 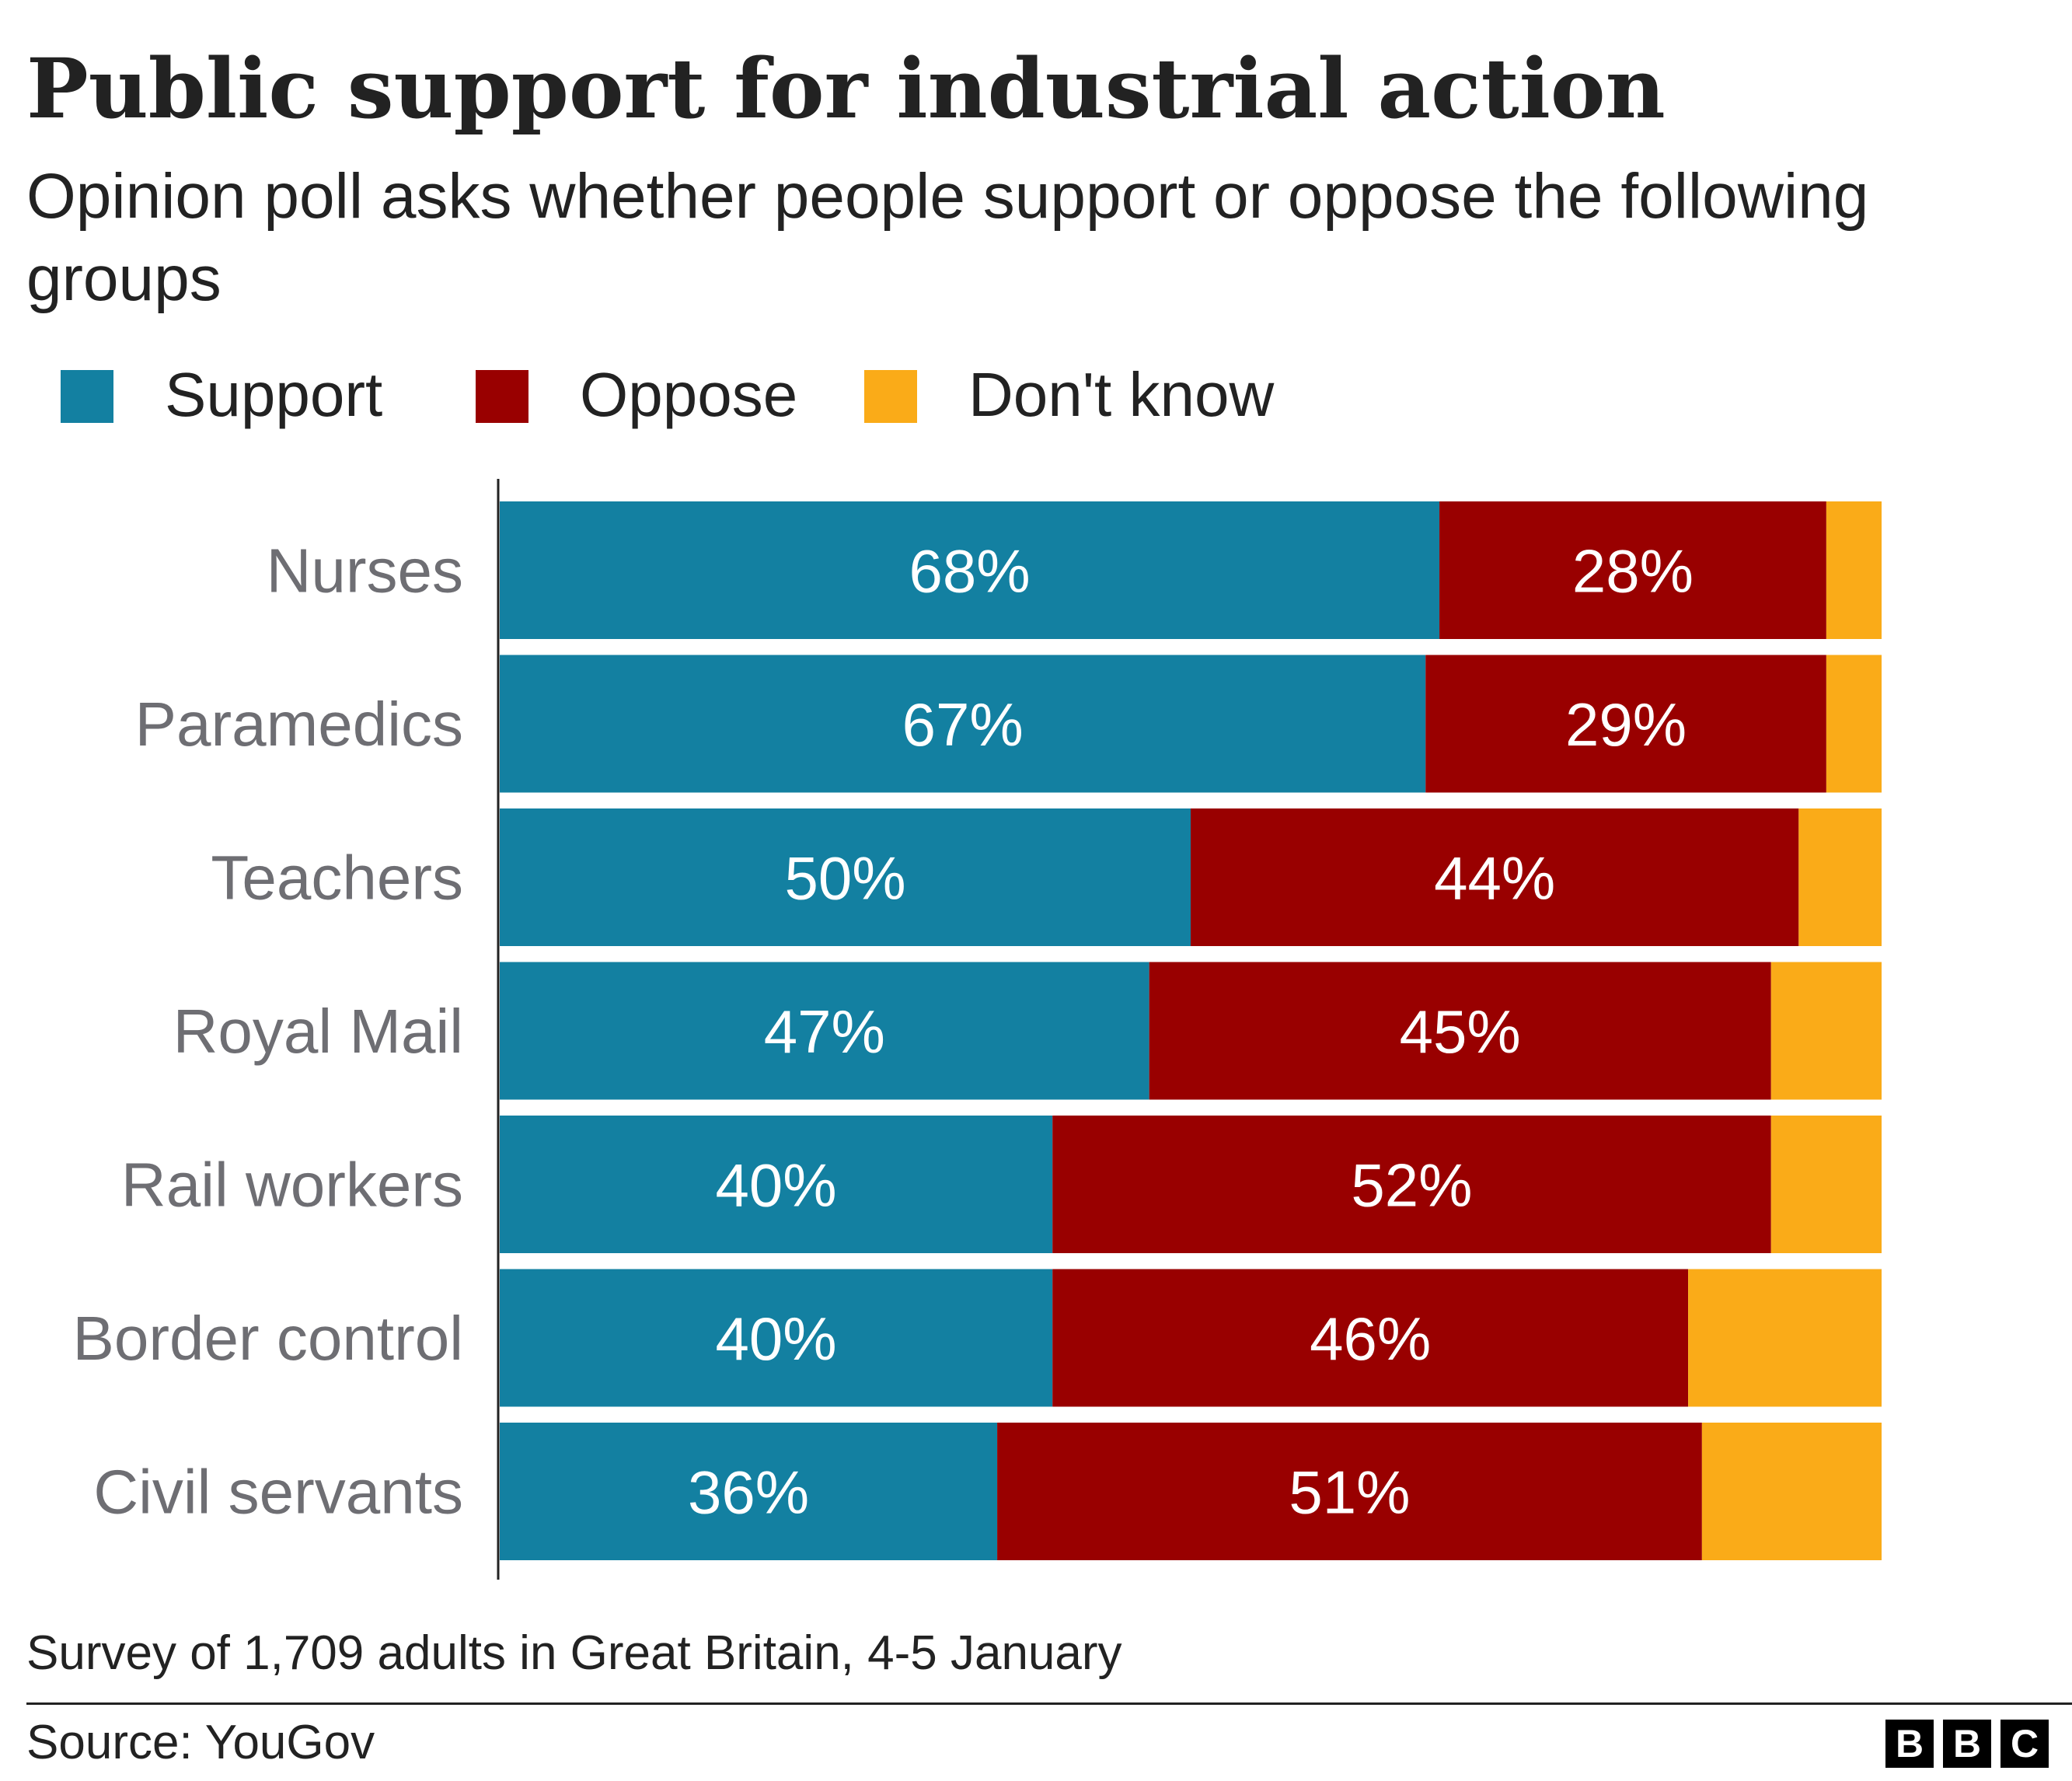 I want to click on data-label: 44%, so click(x=1494, y=878).